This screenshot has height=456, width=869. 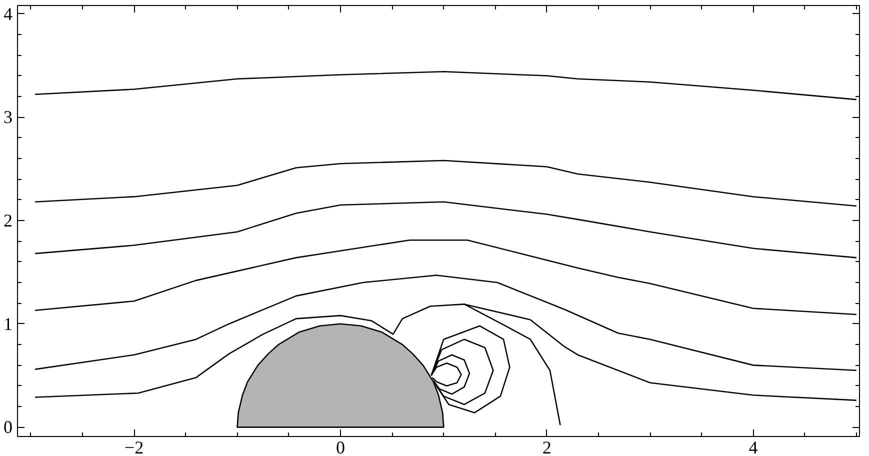 I want to click on y-tick-label: 0, so click(x=8, y=427).